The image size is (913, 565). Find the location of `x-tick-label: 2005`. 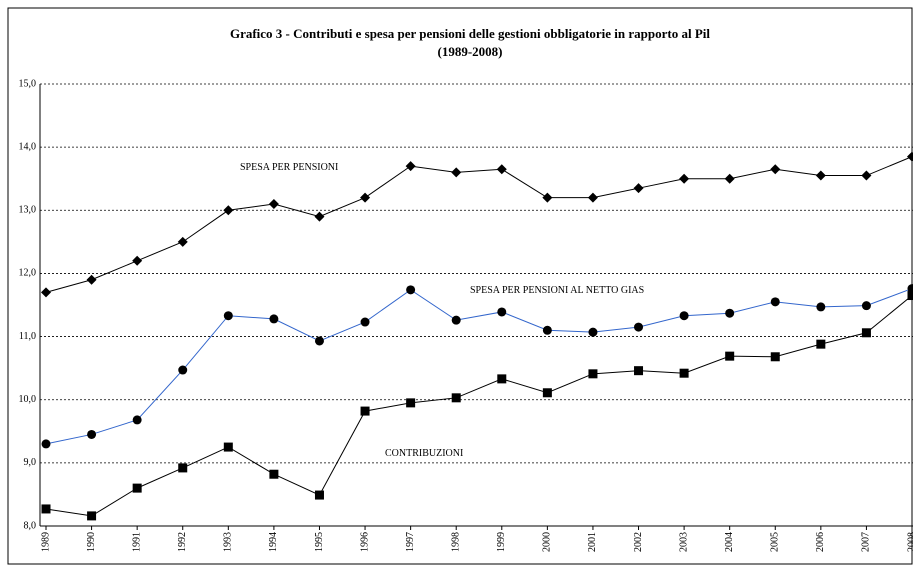

x-tick-label: 2005 is located at coordinates (775, 542).